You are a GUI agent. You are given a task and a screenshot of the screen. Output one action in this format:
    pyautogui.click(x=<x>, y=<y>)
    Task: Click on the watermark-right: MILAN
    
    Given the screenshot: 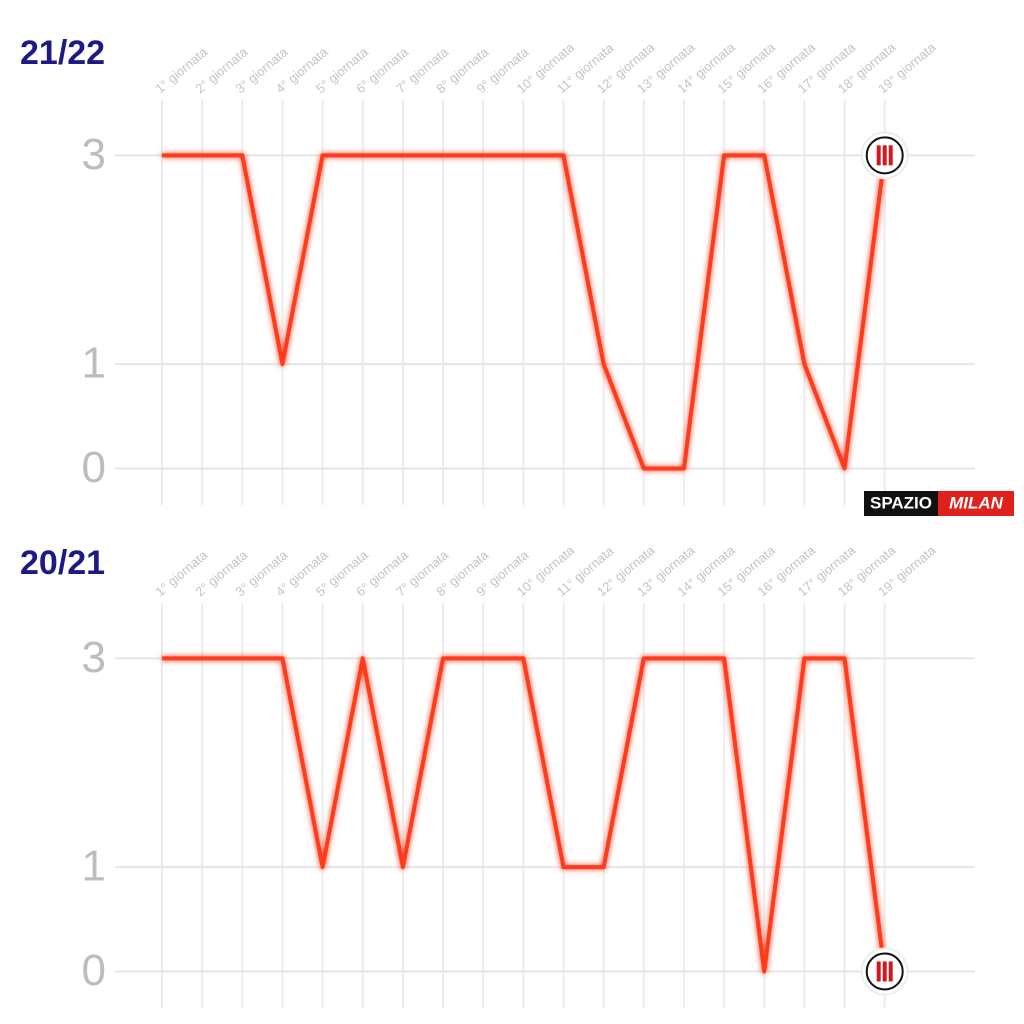 What is the action you would take?
    pyautogui.click(x=976, y=502)
    